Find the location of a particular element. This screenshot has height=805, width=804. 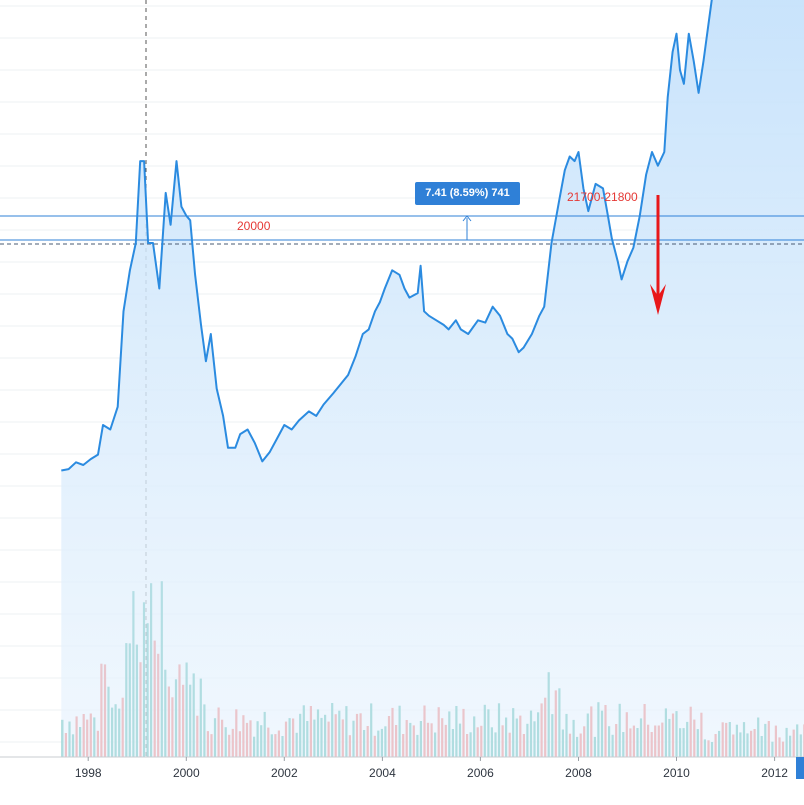

price-level-lines is located at coordinates (402, 230).